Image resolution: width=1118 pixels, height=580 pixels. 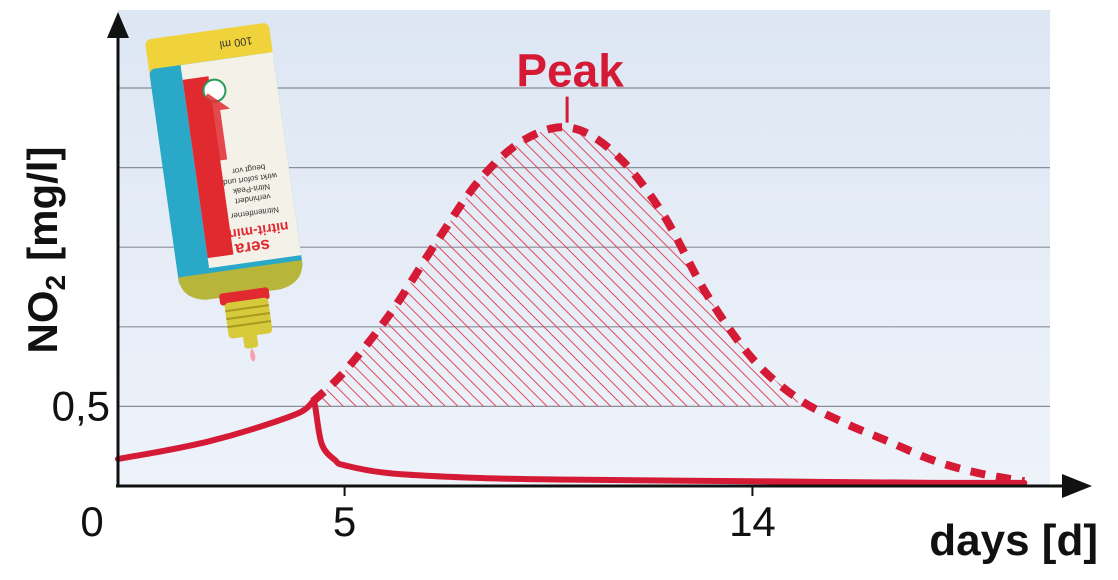 I want to click on series-line-with-treatment, so click(x=571, y=442).